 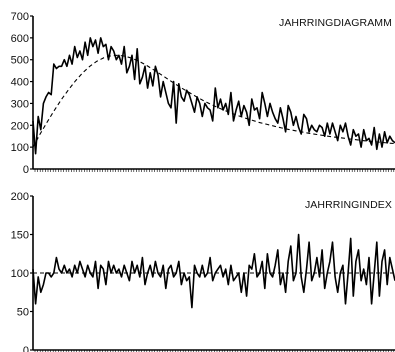 I want to click on diagram-y-tick-label: 300, so click(x=20, y=104).